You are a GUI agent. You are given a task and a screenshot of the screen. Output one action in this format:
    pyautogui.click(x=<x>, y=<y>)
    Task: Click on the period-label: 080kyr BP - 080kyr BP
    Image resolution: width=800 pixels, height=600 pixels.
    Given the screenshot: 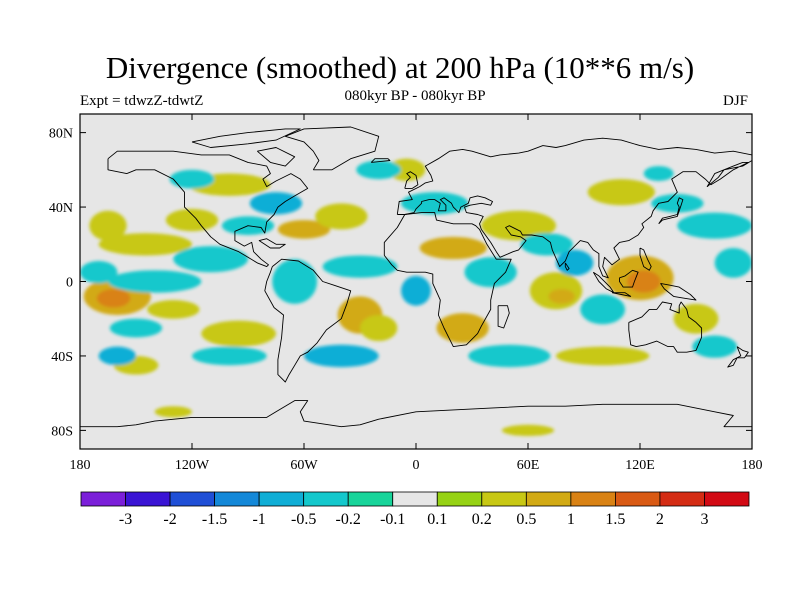 What is the action you would take?
    pyautogui.click(x=415, y=96)
    